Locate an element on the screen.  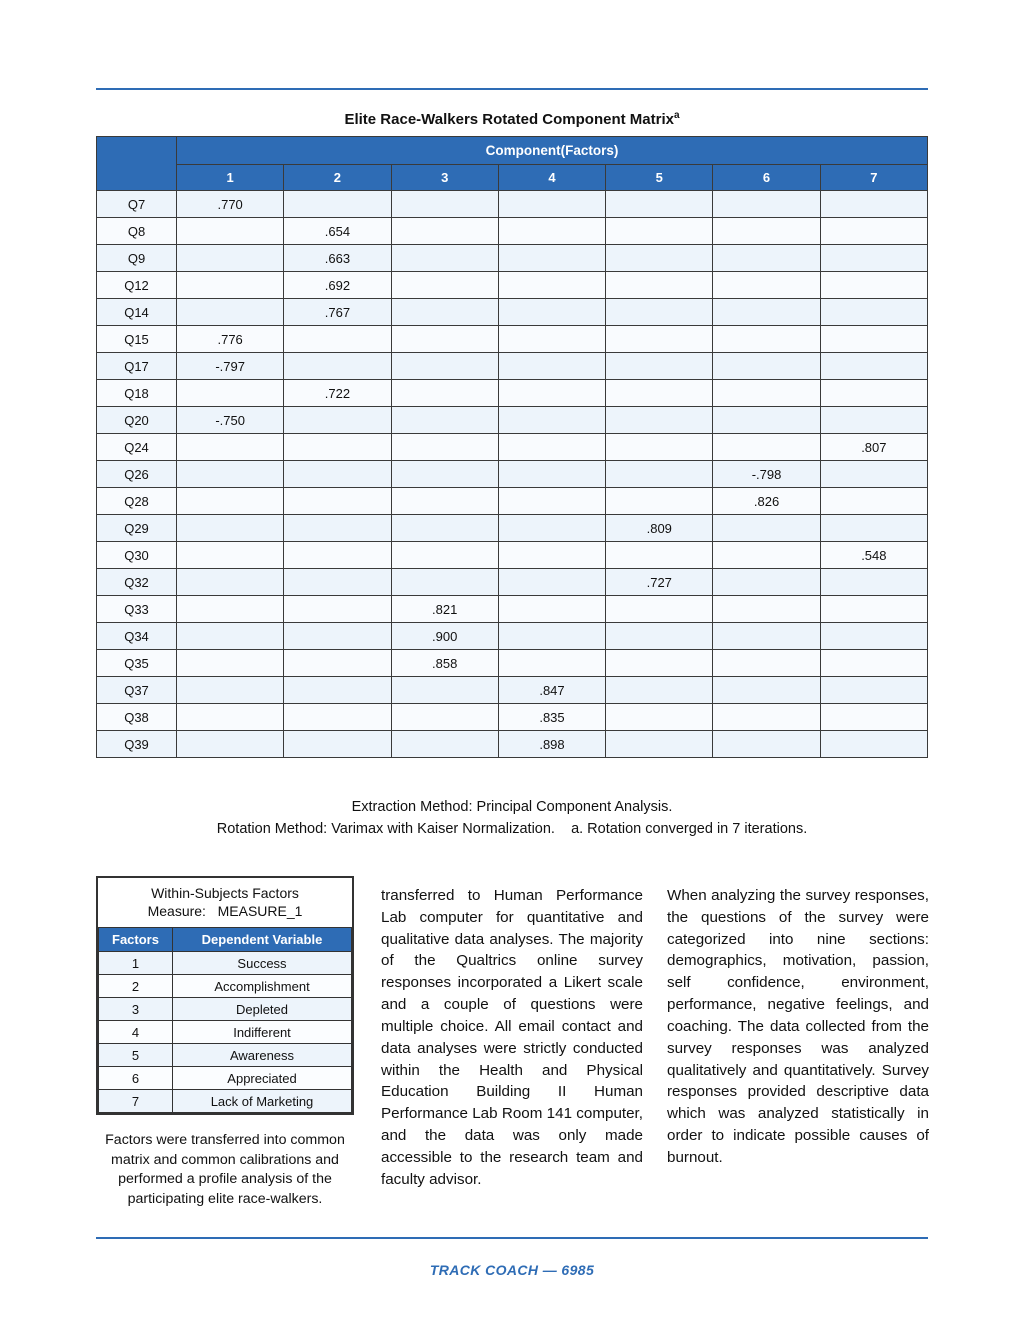
matrix-row: Q14 .767 is located at coordinates (512, 312).